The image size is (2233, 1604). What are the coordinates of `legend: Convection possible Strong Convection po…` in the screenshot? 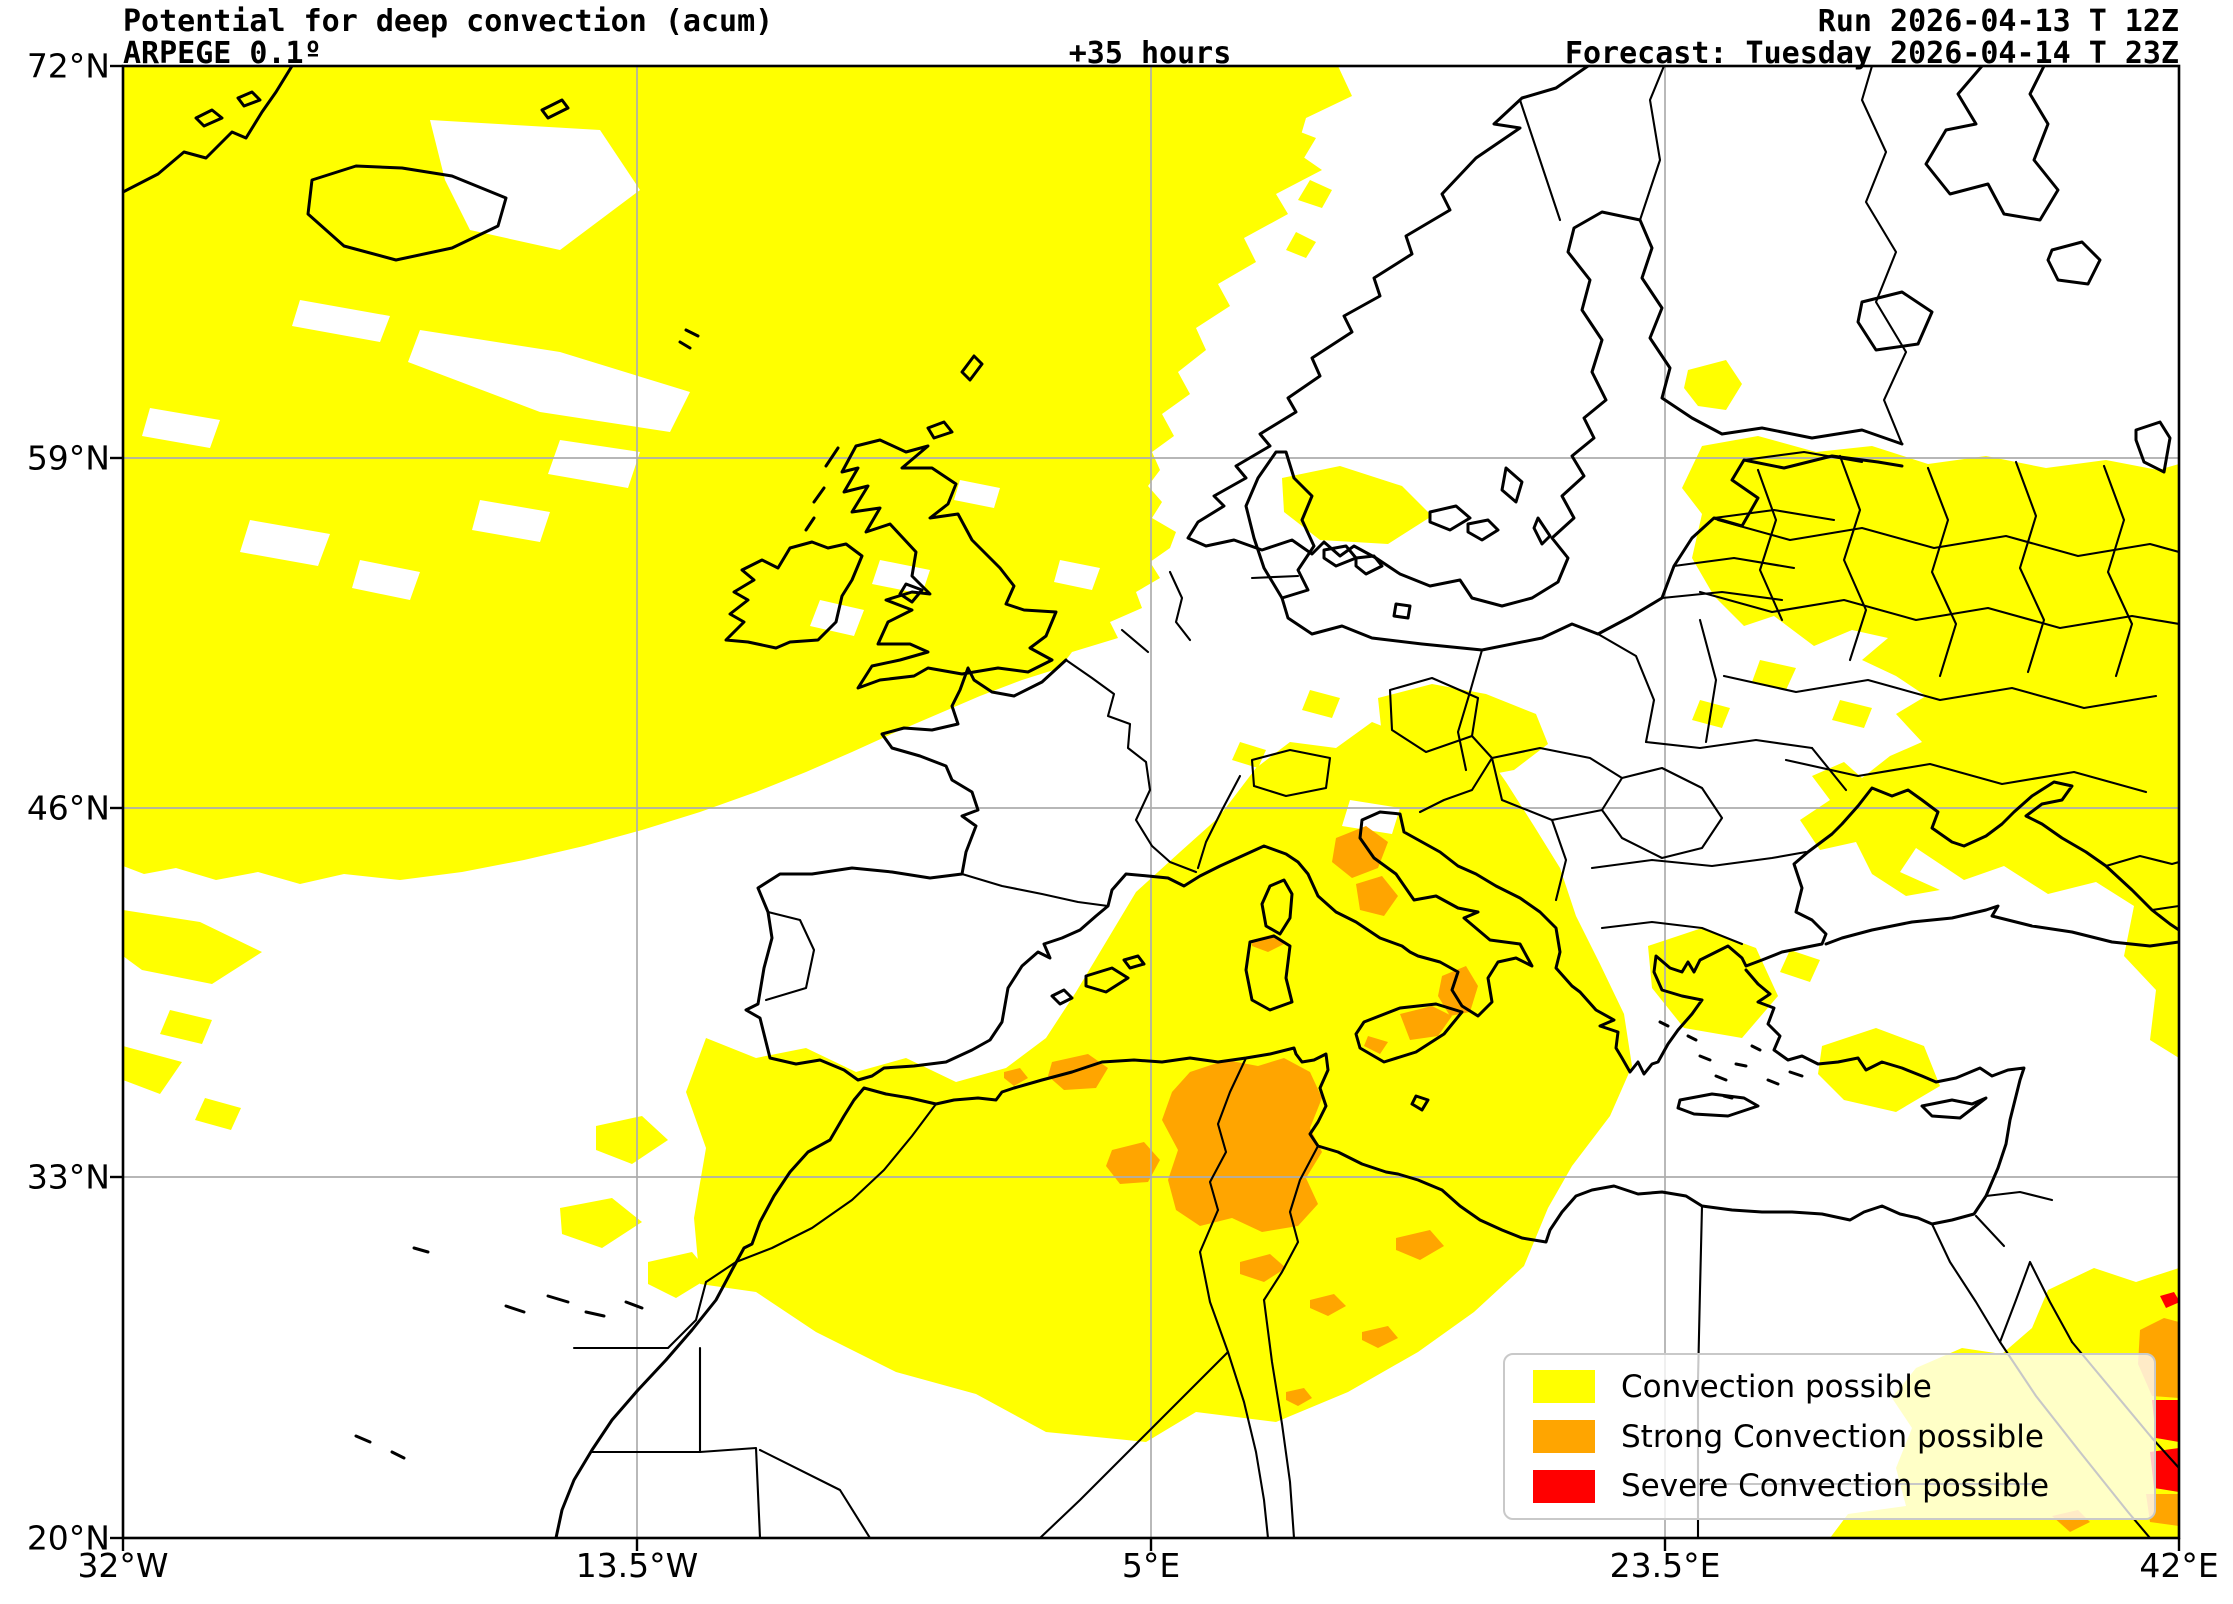 It's located at (1829, 1436).